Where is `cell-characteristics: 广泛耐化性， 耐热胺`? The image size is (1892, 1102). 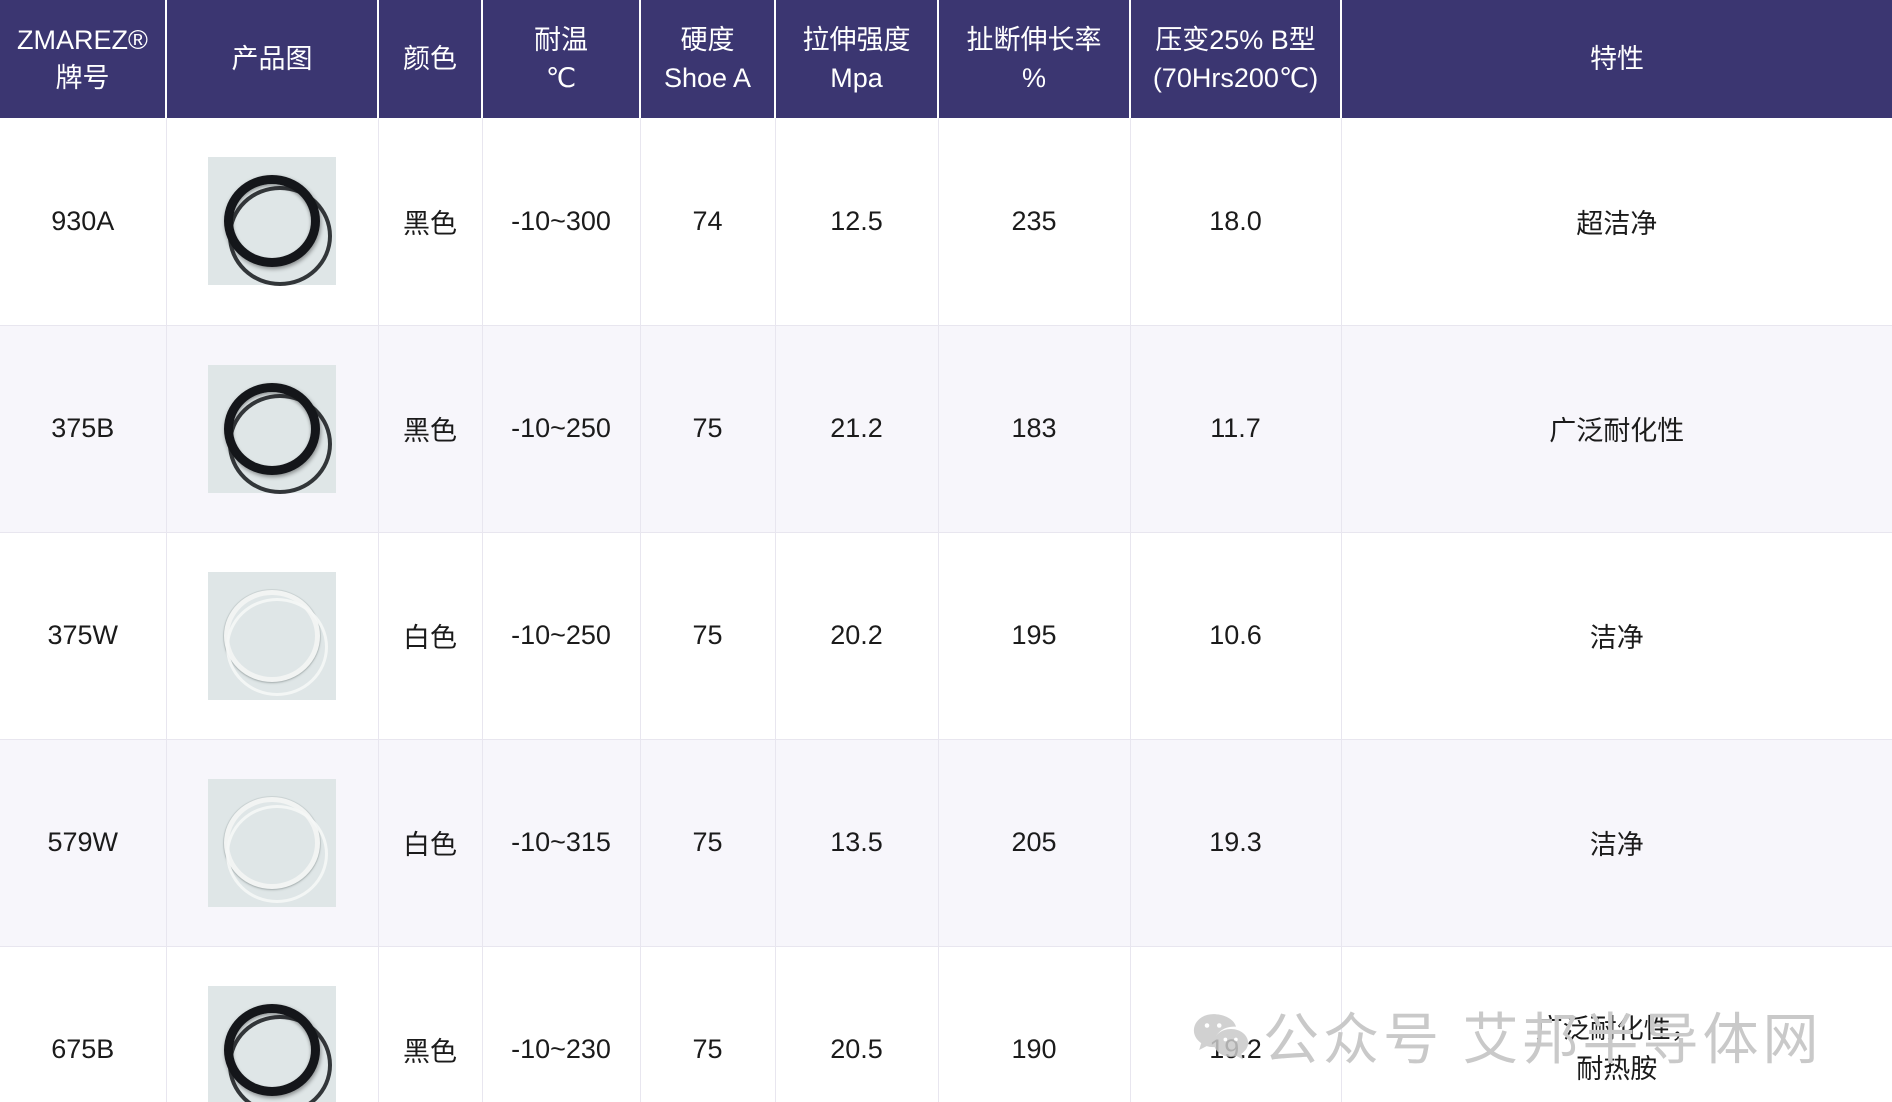 cell-characteristics: 广泛耐化性， 耐热胺 is located at coordinates (1616, 1024).